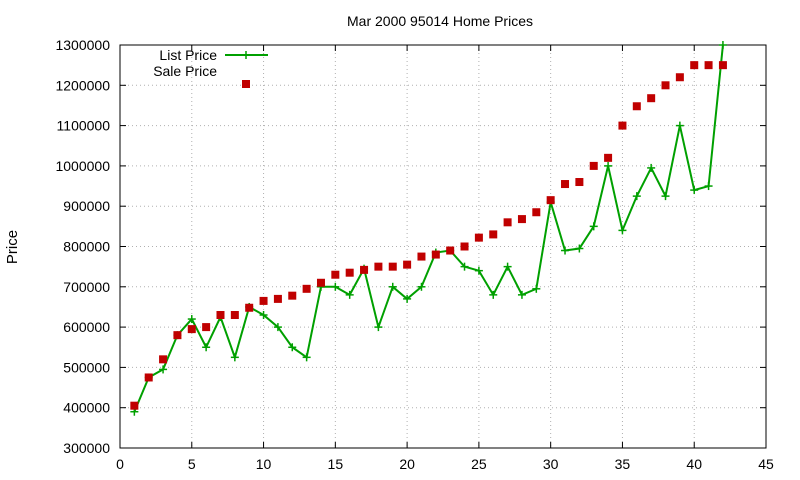  What do you see at coordinates (551, 464) in the screenshot?
I see `x-tick-label: 30` at bounding box center [551, 464].